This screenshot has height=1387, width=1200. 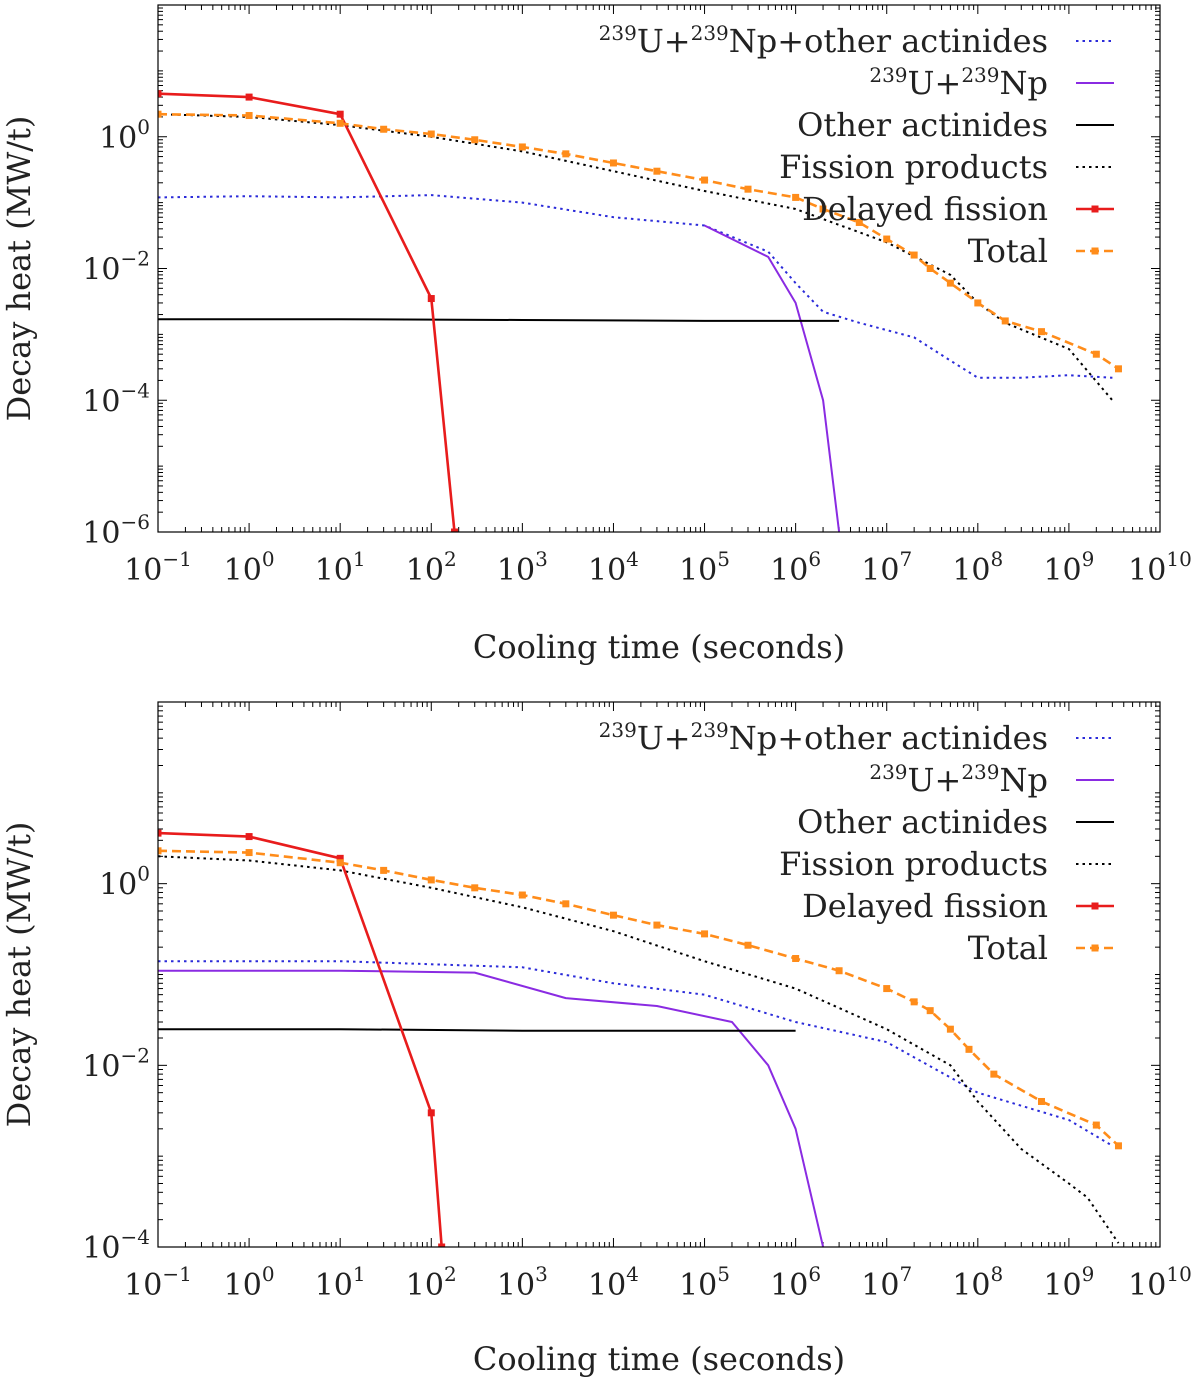 I want to click on y-tick-label: 10⁻⁴, so click(x=116, y=398).